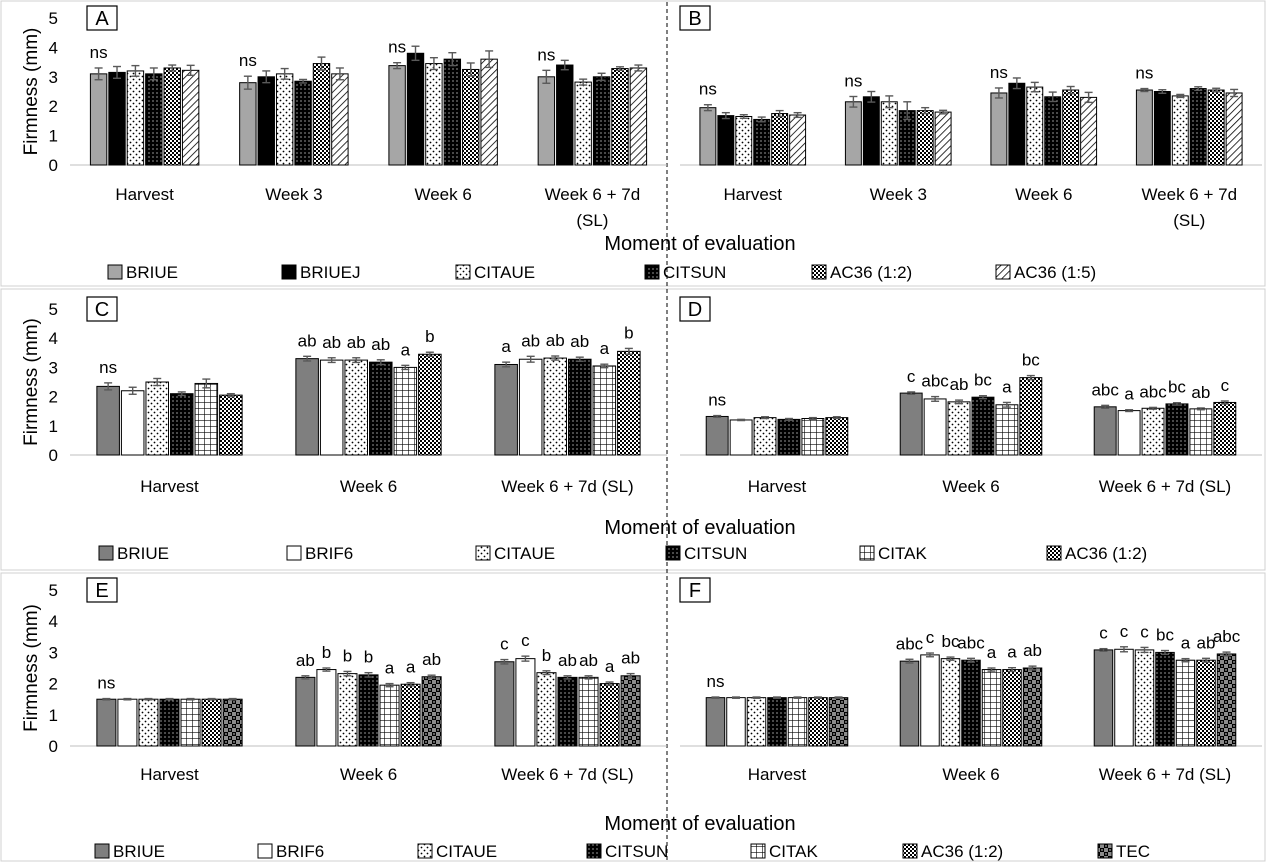 Image resolution: width=1267 pixels, height=863 pixels. What do you see at coordinates (53, 309) in the screenshot?
I see `y-tick-label: 5` at bounding box center [53, 309].